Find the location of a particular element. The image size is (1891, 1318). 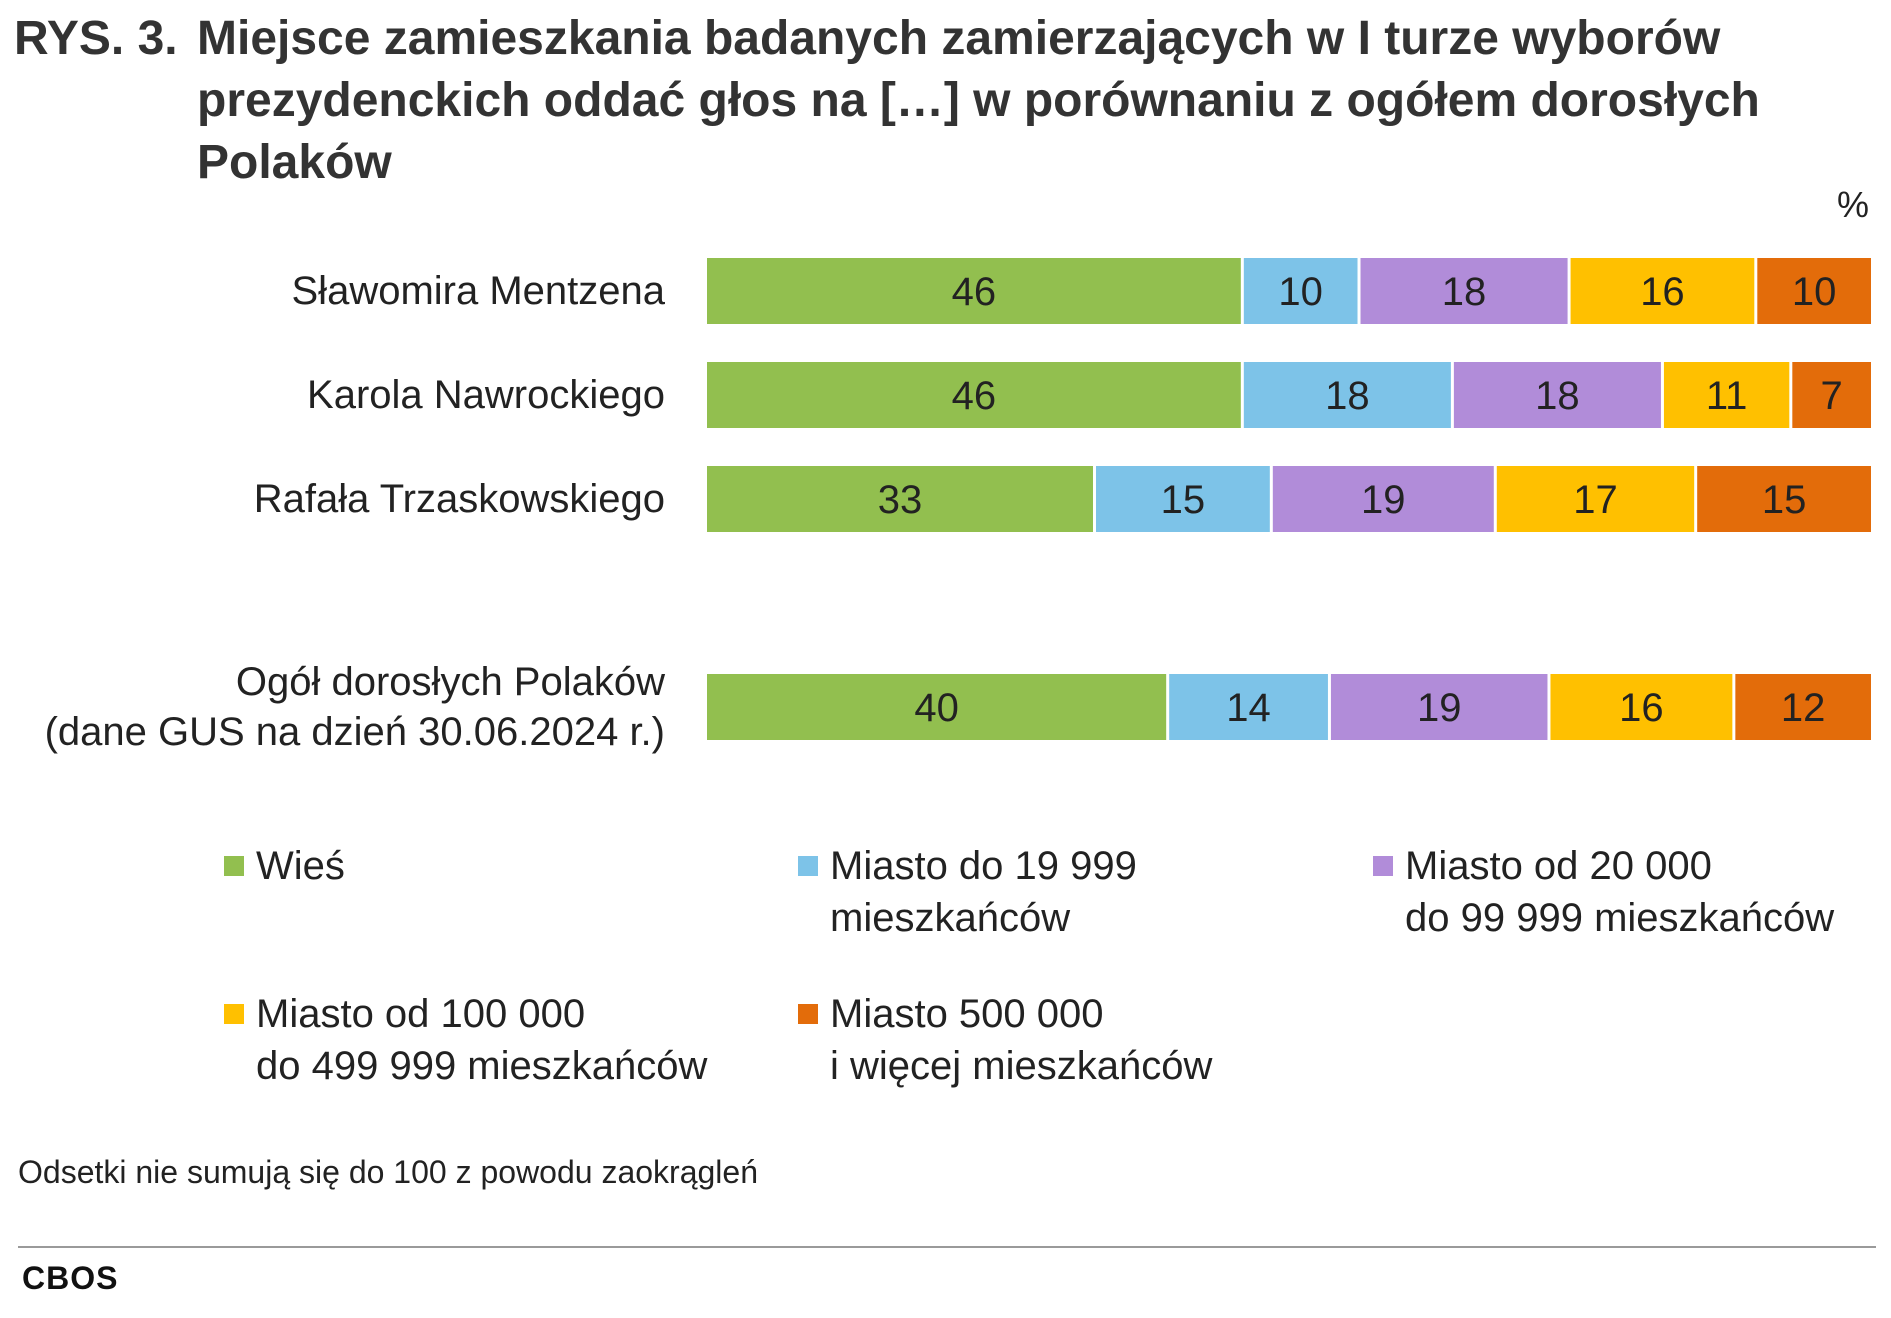

category-label: Karola Nawrockiego is located at coordinates (486, 395).